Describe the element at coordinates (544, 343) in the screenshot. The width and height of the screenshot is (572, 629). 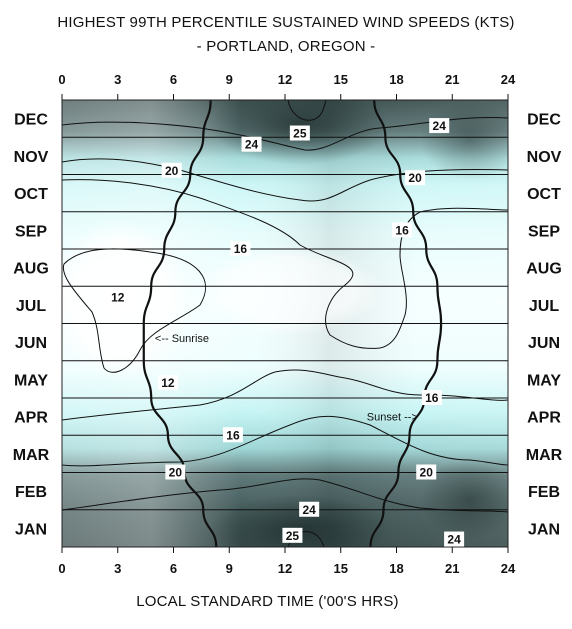
I see `month-label-right: JUN` at that location.